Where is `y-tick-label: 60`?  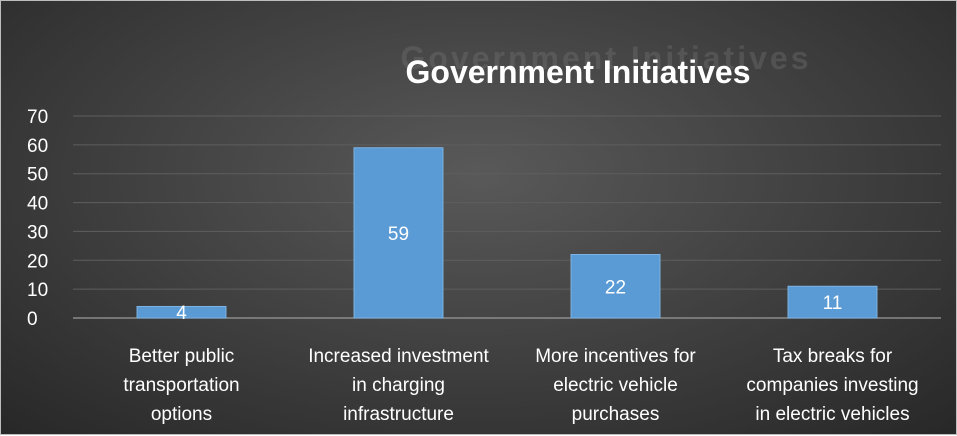
y-tick-label: 60 is located at coordinates (37, 146).